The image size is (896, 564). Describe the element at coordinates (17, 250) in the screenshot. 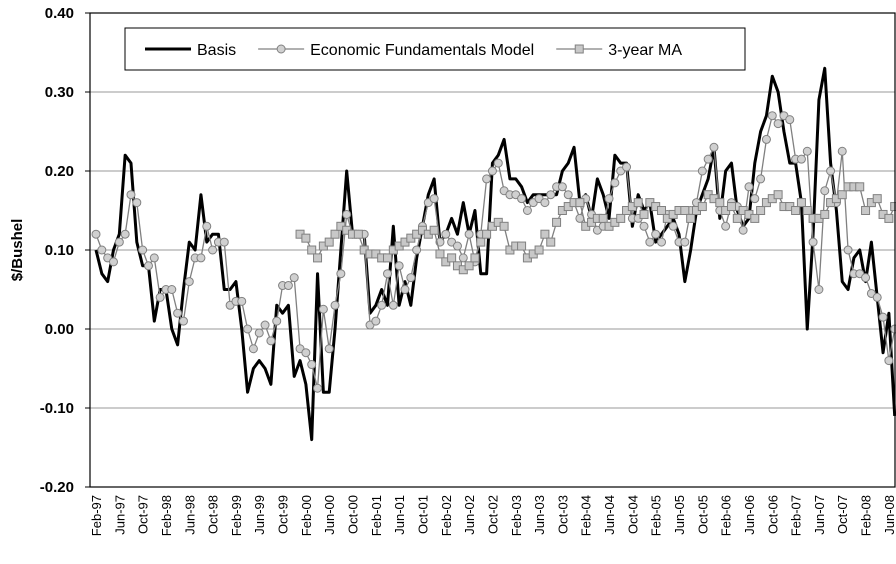

I see `y-axis-title: $/Bushel` at that location.